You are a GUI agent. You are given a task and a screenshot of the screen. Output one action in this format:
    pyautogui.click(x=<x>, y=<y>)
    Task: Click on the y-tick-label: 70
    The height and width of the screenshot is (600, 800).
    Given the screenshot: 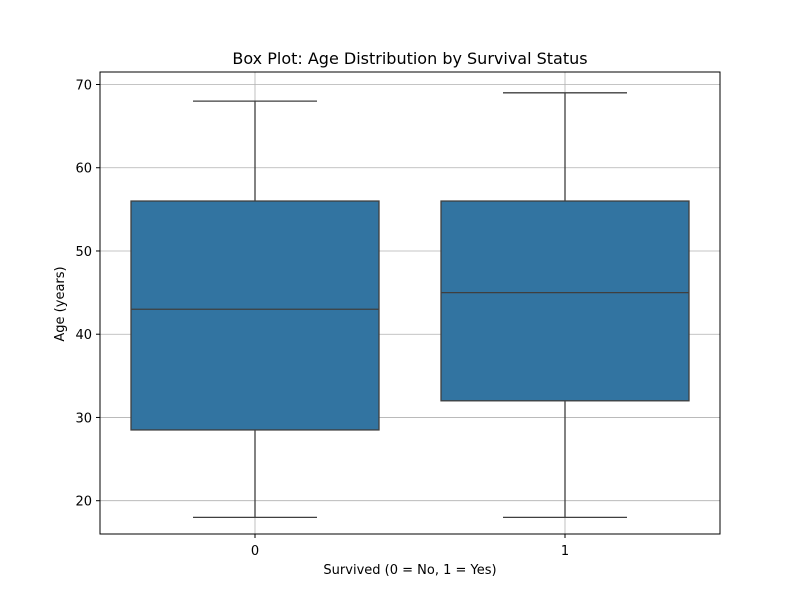 What is the action you would take?
    pyautogui.click(x=83, y=85)
    